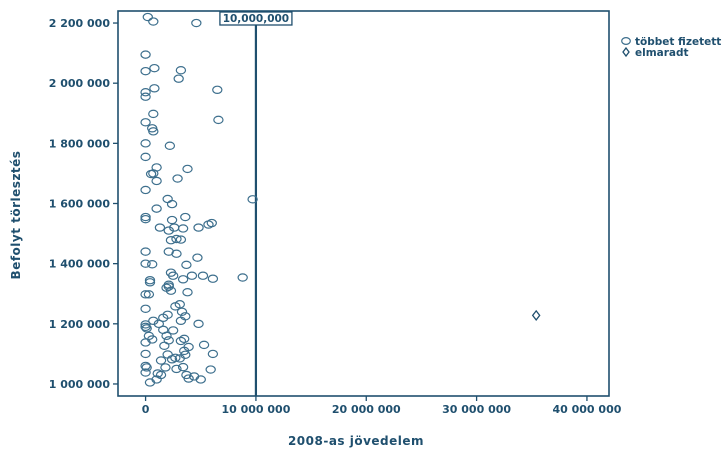  Describe the element at coordinates (626, 40) in the screenshot. I see `legend-circle-marker` at that location.